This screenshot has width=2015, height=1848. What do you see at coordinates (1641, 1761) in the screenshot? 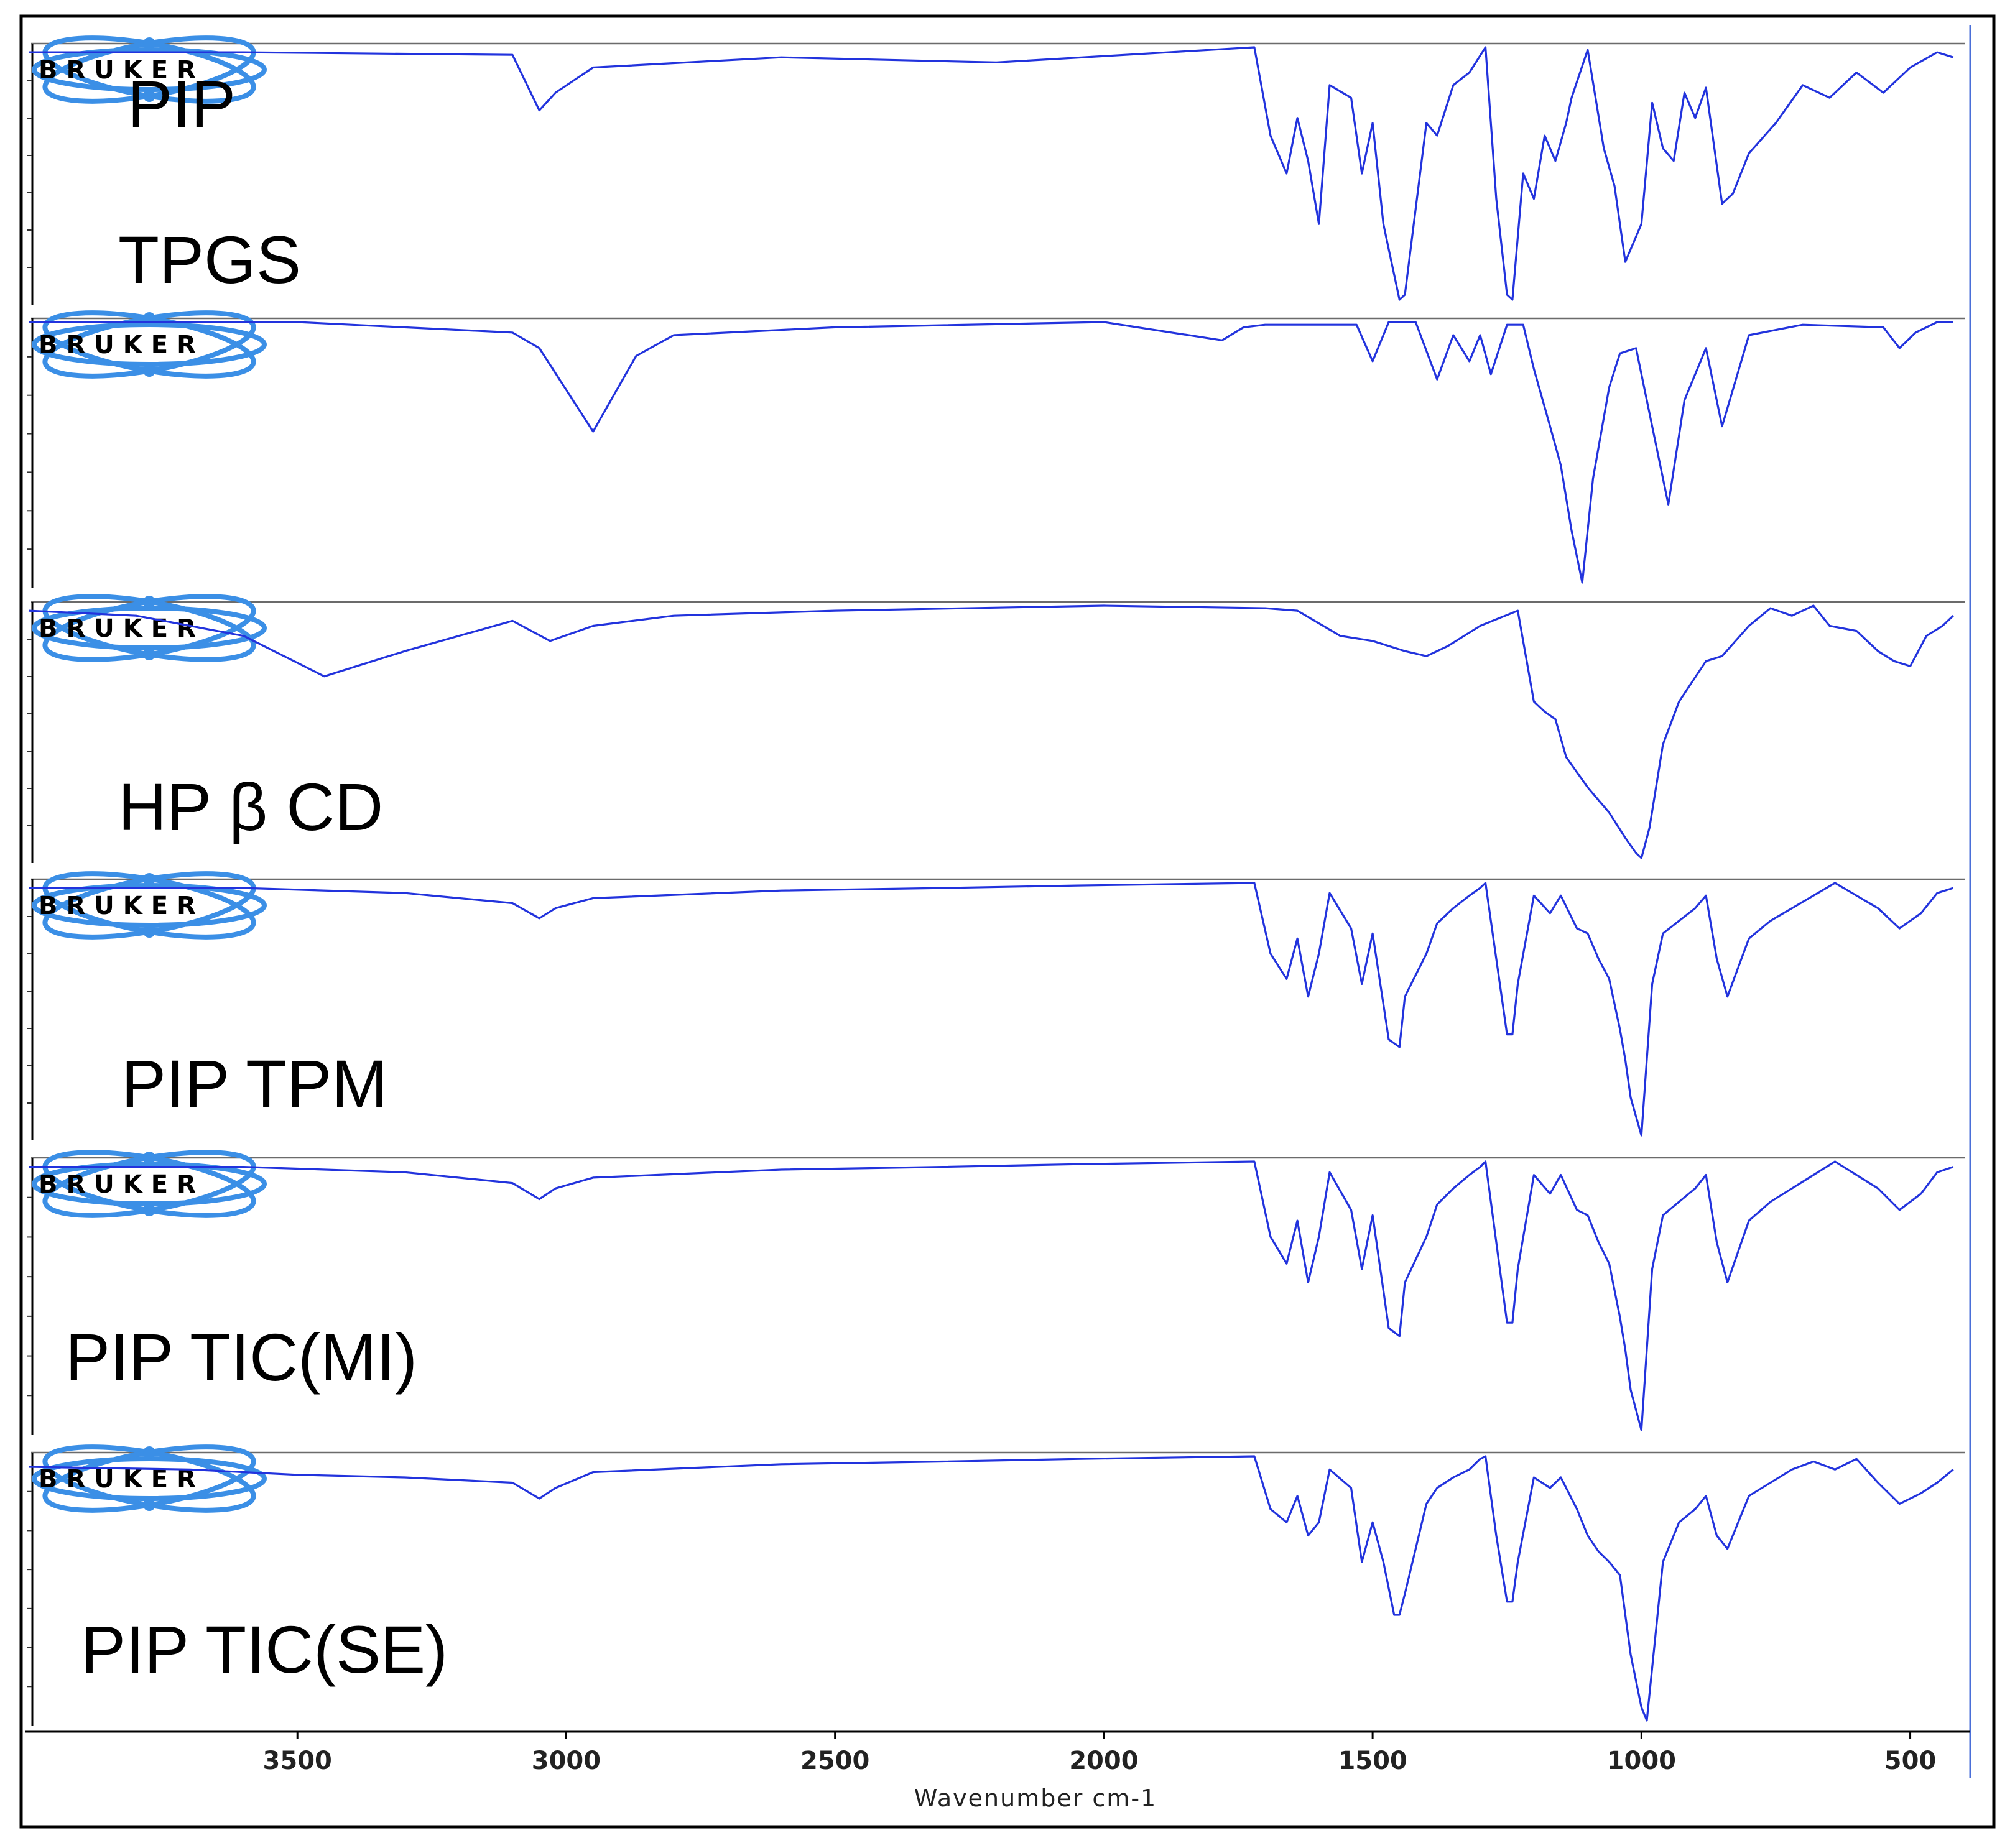
I see `x-tick-label: 1000` at bounding box center [1641, 1761].